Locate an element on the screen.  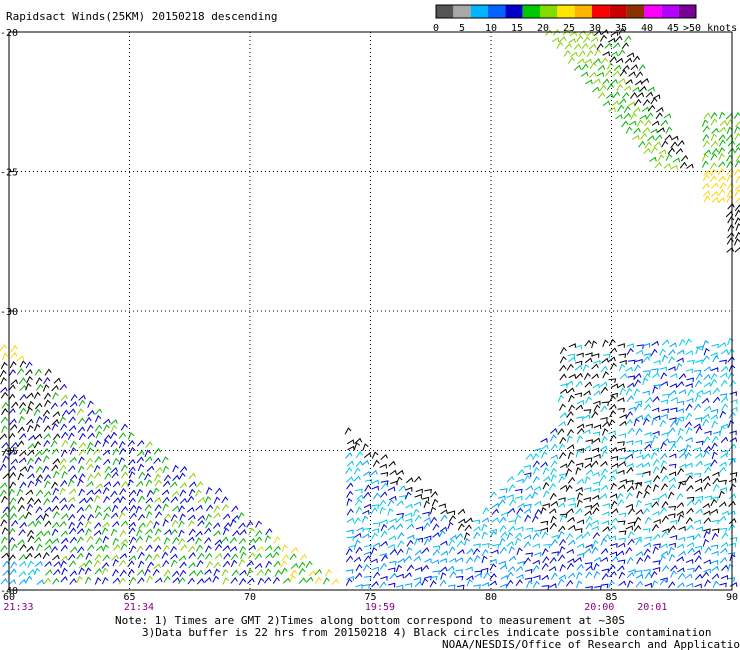
x-tick-label: 75 is located at coordinates (371, 597).